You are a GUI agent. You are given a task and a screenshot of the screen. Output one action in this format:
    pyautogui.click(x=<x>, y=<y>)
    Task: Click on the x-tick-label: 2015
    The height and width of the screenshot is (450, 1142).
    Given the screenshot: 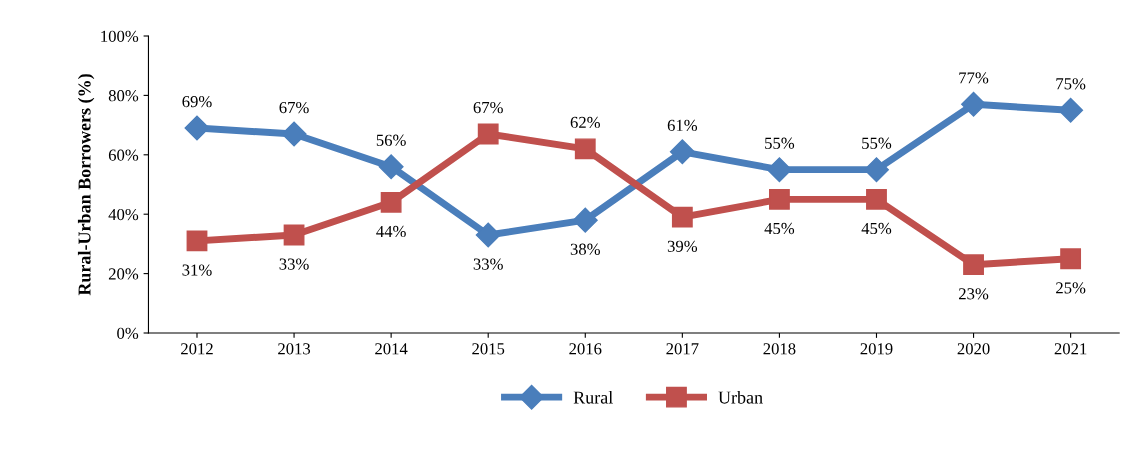 What is the action you would take?
    pyautogui.click(x=488, y=349)
    